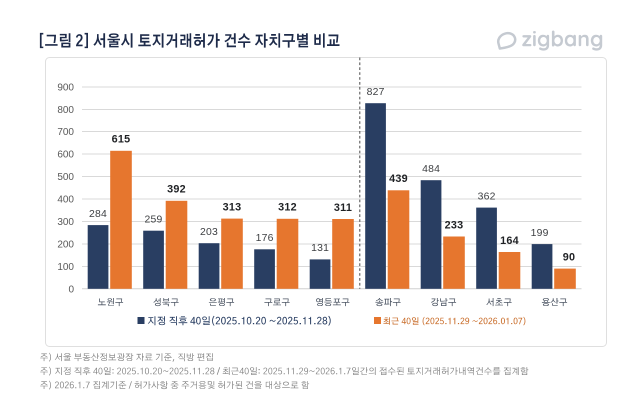 The height and width of the screenshot is (418, 640). I want to click on svg-text: 827, so click(376, 92).